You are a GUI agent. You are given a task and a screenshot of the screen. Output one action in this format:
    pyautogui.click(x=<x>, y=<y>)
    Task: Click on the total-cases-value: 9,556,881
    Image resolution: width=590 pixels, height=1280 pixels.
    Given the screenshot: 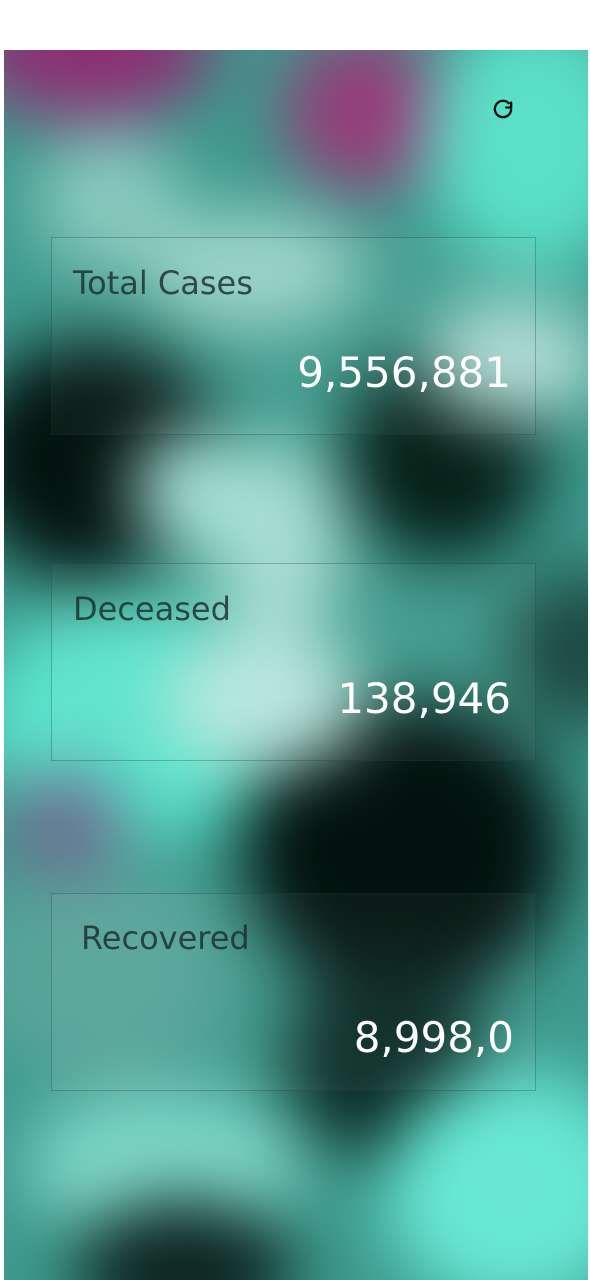 What is the action you would take?
    pyautogui.click(x=404, y=372)
    